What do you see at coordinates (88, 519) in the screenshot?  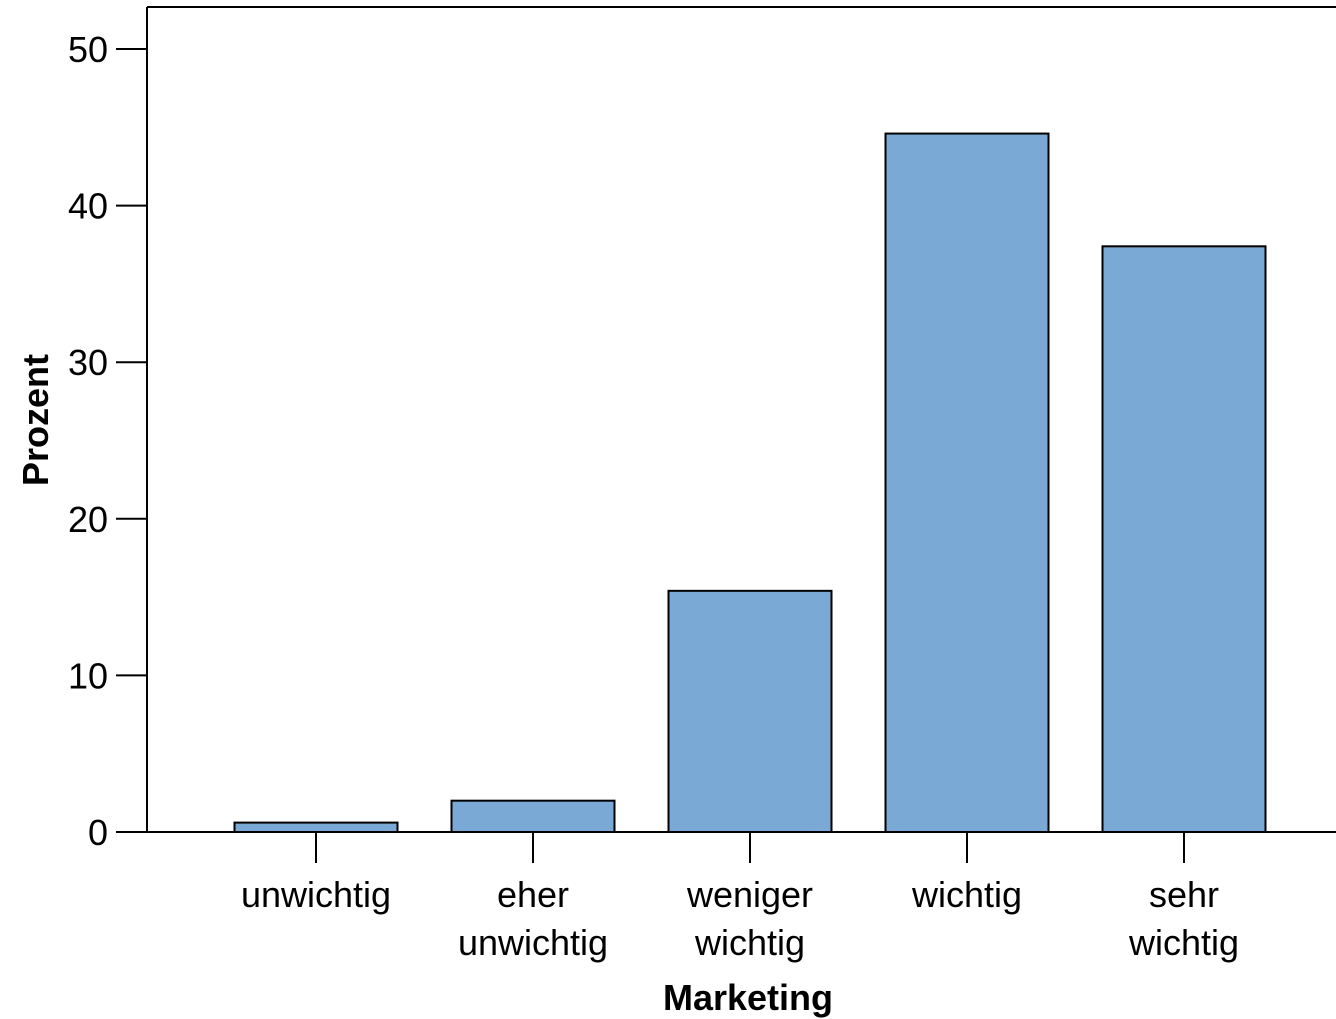 I see `y-tick-label: 20` at bounding box center [88, 519].